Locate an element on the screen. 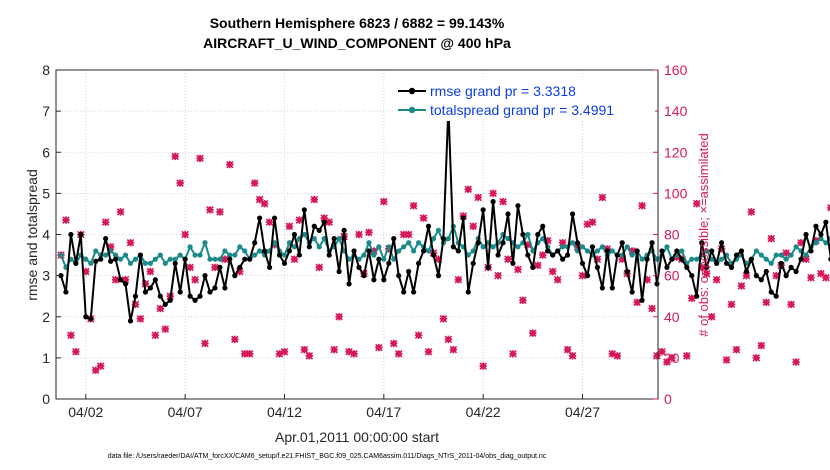  y-tick-label-right: 40 is located at coordinates (672, 317).